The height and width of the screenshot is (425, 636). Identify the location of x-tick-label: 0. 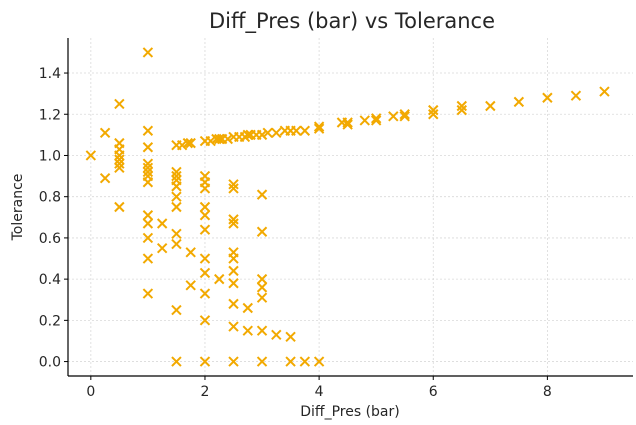
(90, 392).